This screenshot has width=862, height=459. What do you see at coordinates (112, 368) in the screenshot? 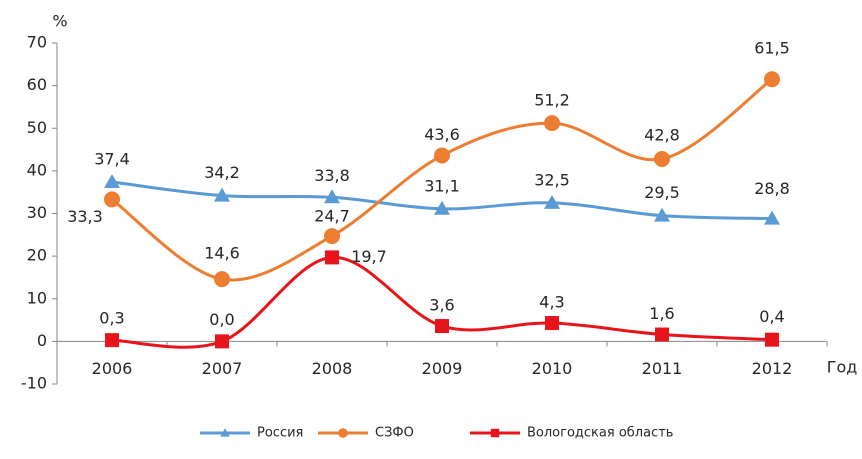
I see `x-tick-label: 2006` at bounding box center [112, 368].